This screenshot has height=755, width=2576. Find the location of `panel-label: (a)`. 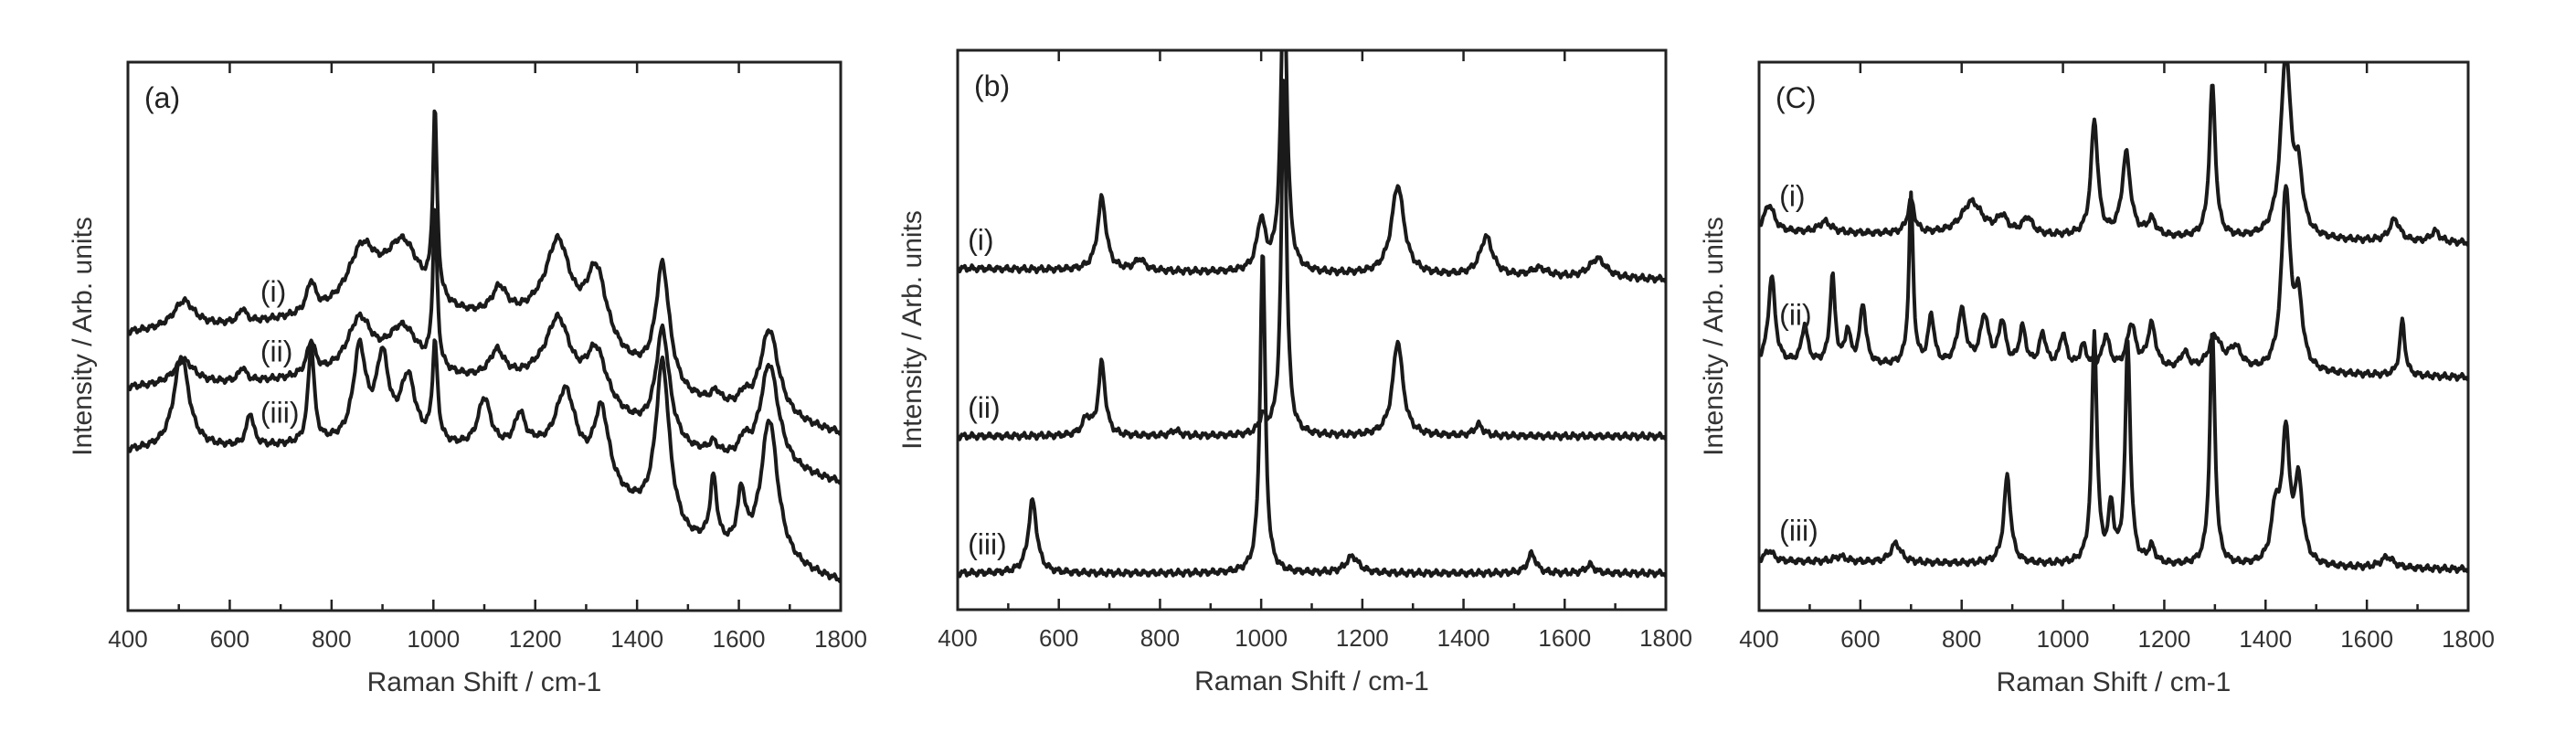

panel-label: (a) is located at coordinates (162, 98).